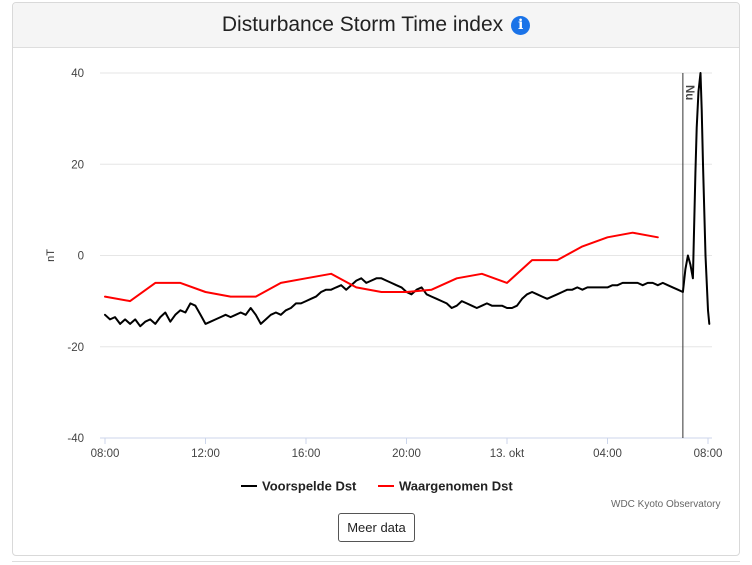 The height and width of the screenshot is (565, 752). I want to click on credit-text: WDC Kyoto Observatory, so click(666, 504).